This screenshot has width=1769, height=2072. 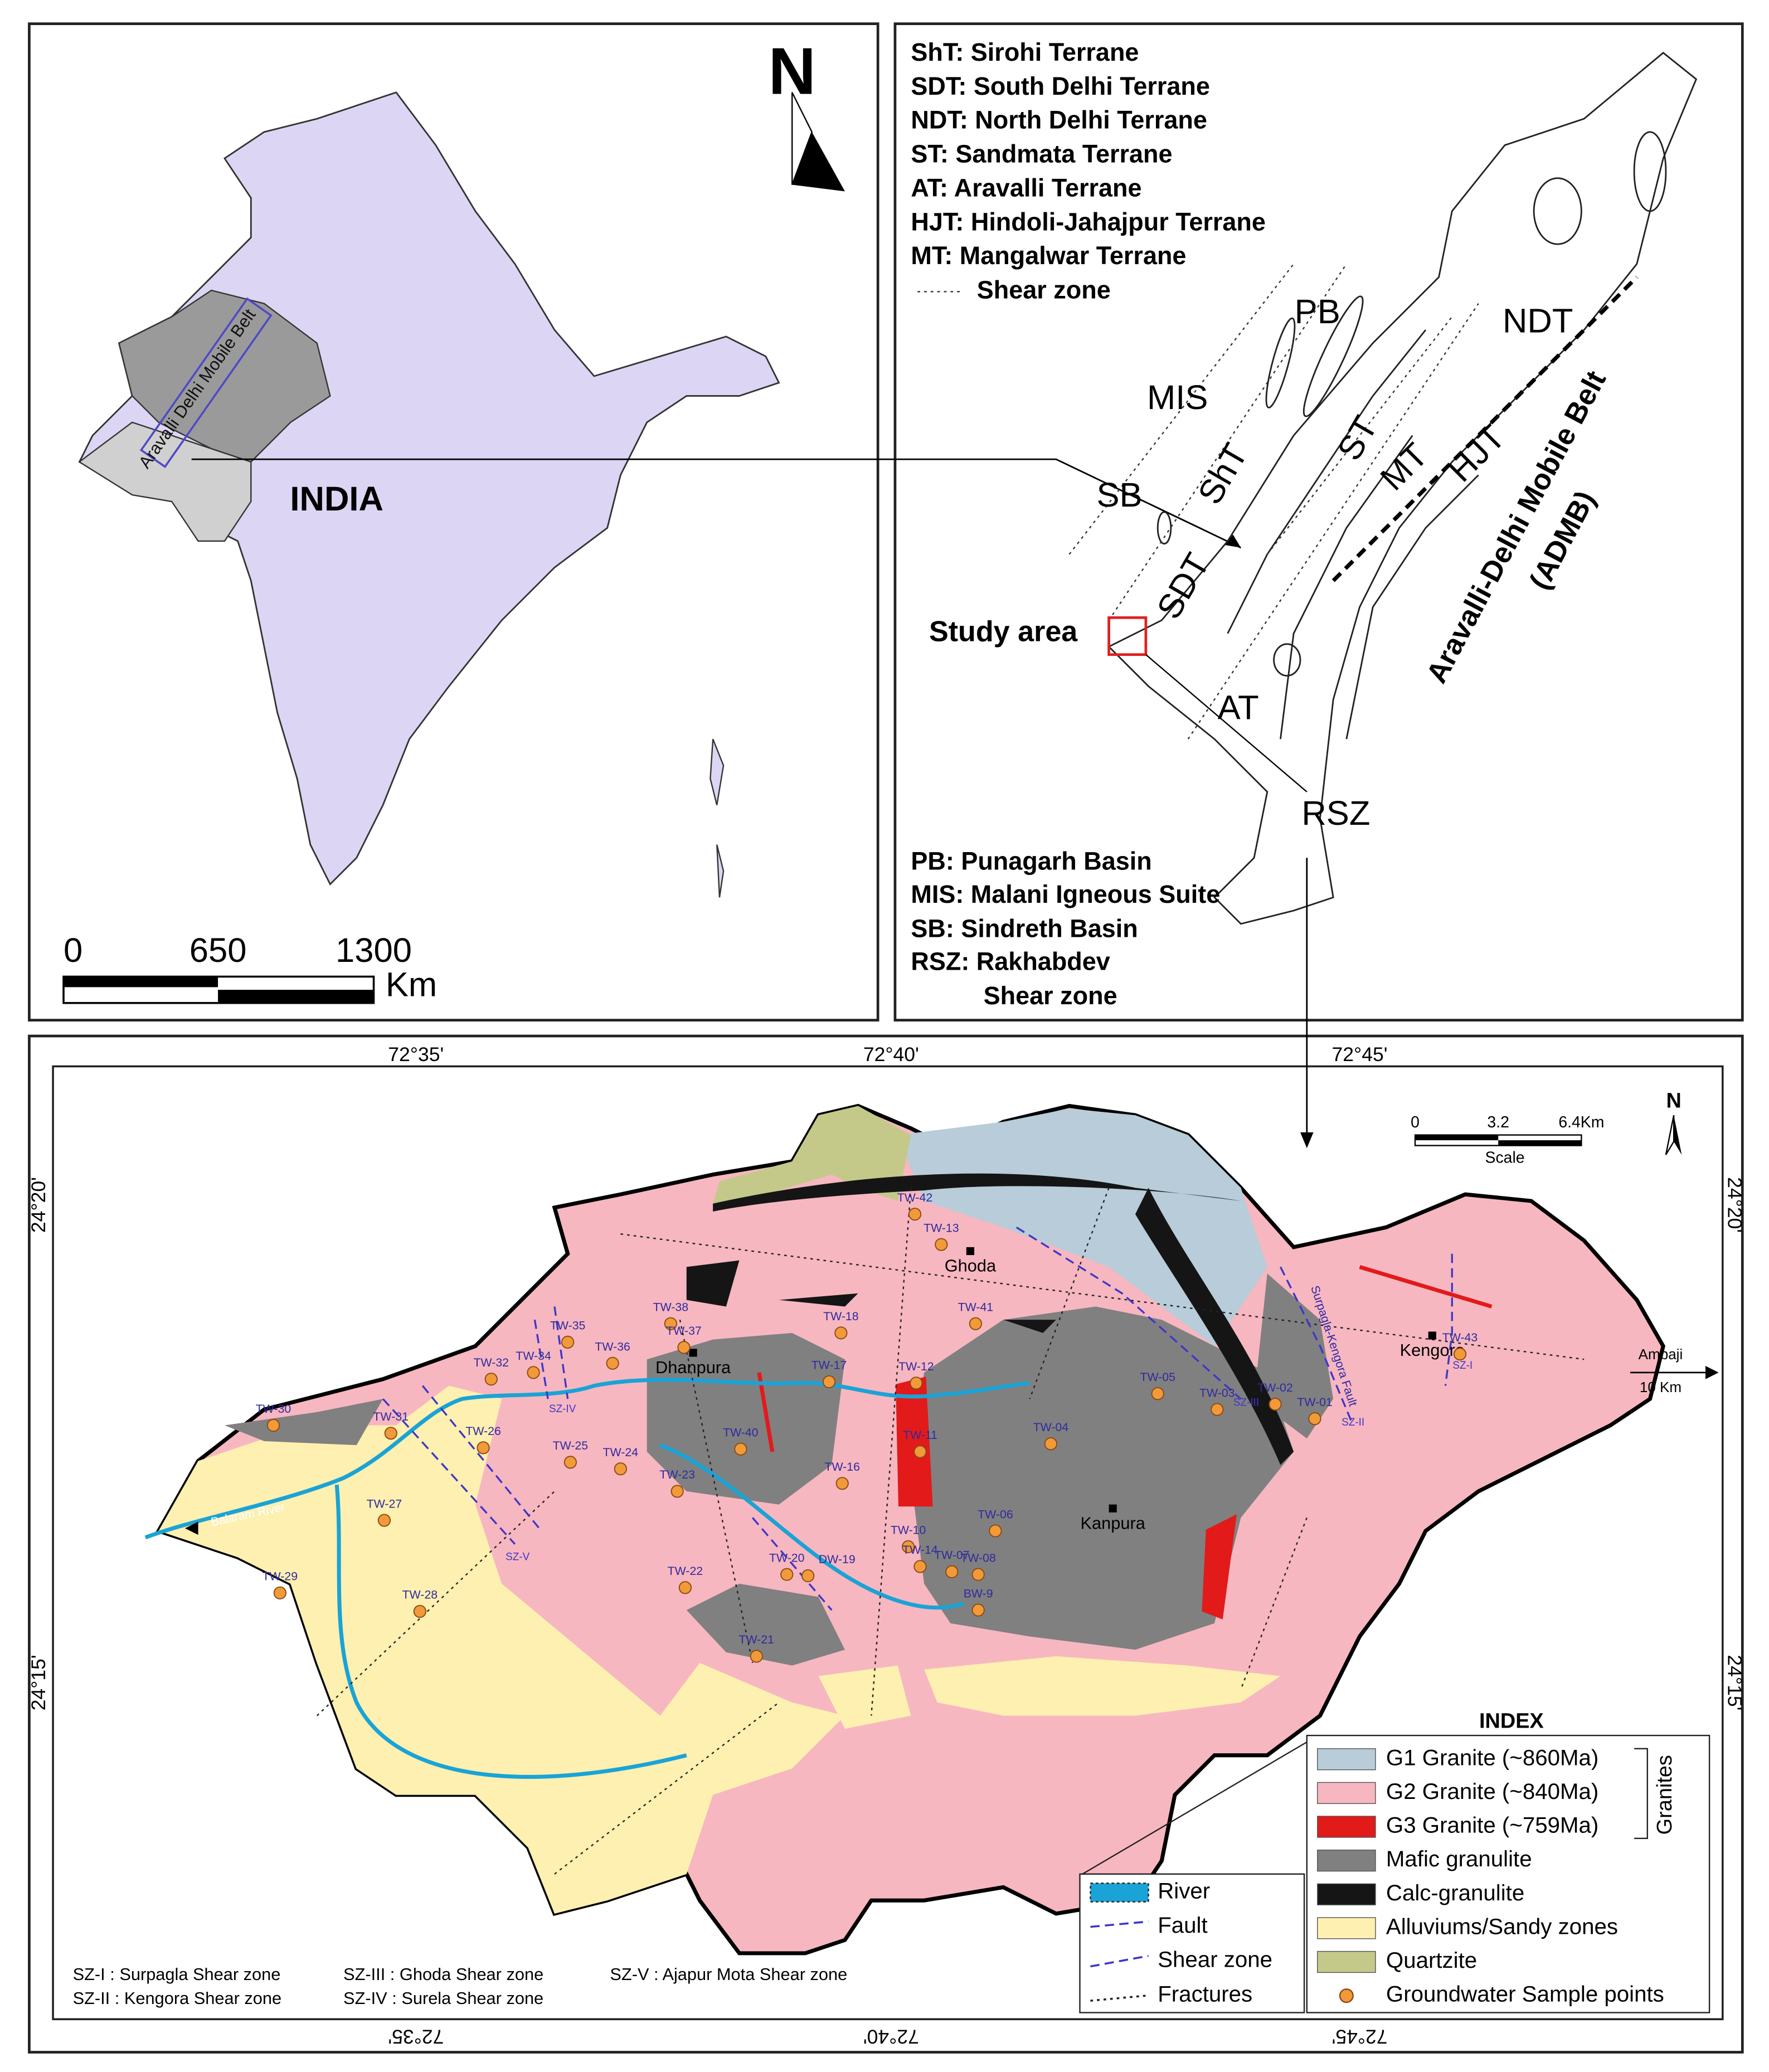 What do you see at coordinates (671, 1307) in the screenshot?
I see `sample-label: TW-38` at bounding box center [671, 1307].